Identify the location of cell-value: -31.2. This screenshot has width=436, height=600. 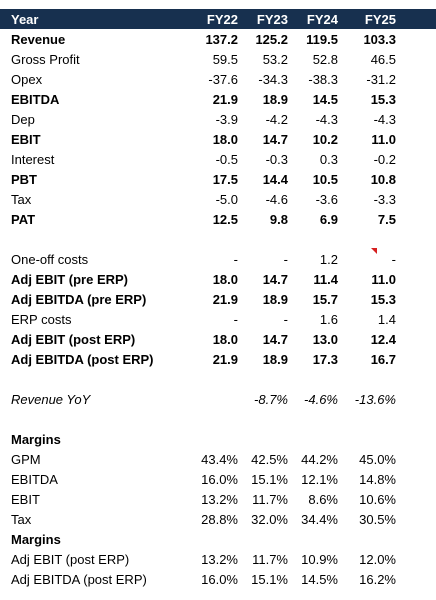
(381, 79).